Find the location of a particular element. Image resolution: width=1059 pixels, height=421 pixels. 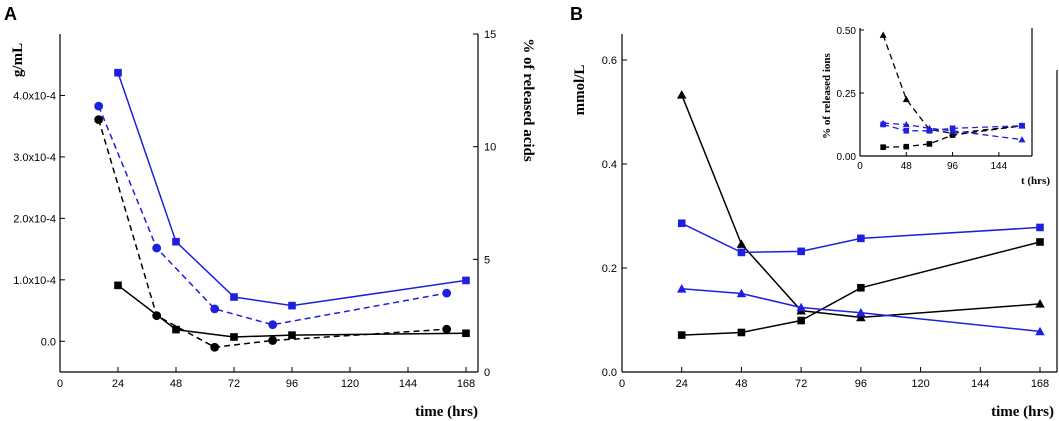

panel-a-x-tick-label: 48 is located at coordinates (176, 384).